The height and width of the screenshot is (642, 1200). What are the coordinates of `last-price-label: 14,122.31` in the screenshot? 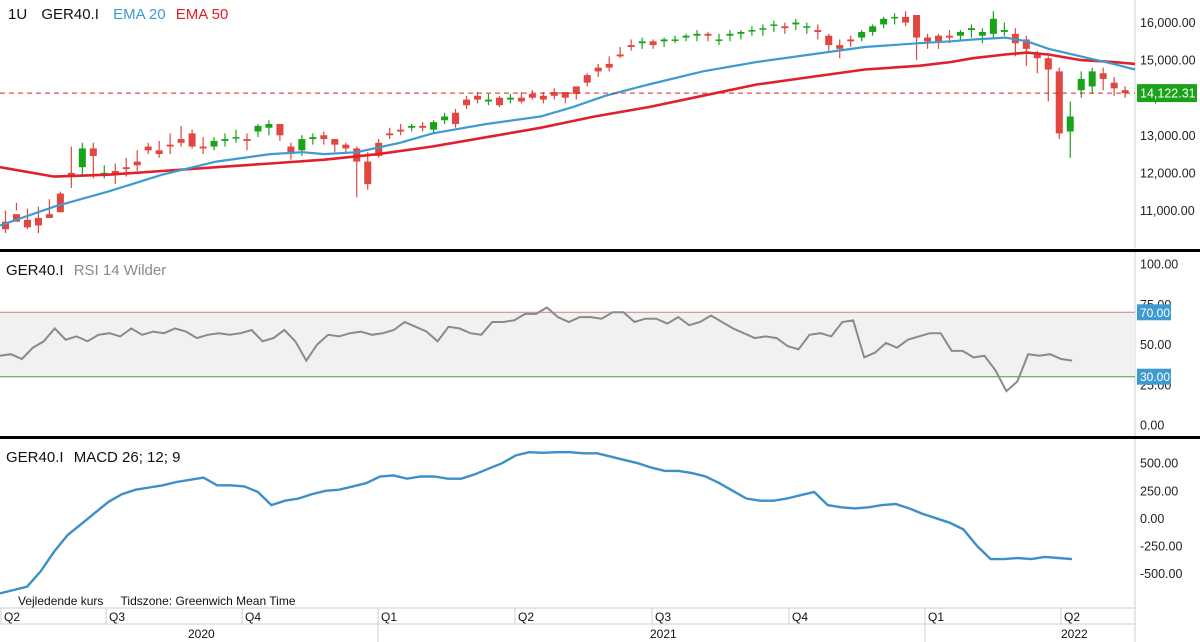 It's located at (1168, 94).